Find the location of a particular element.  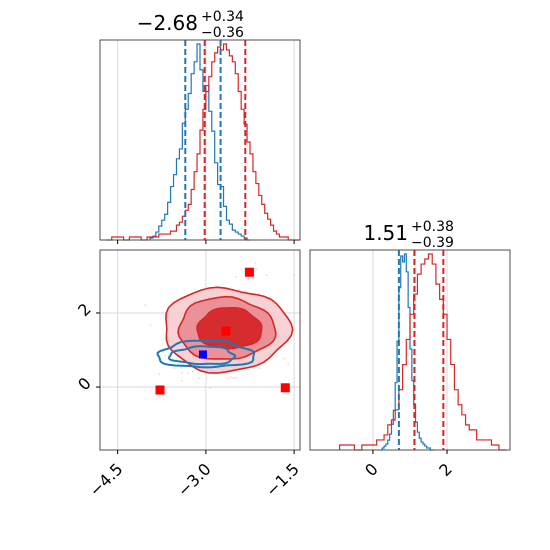

hist-y-title-plus: +0.38 is located at coordinates (432, 227).